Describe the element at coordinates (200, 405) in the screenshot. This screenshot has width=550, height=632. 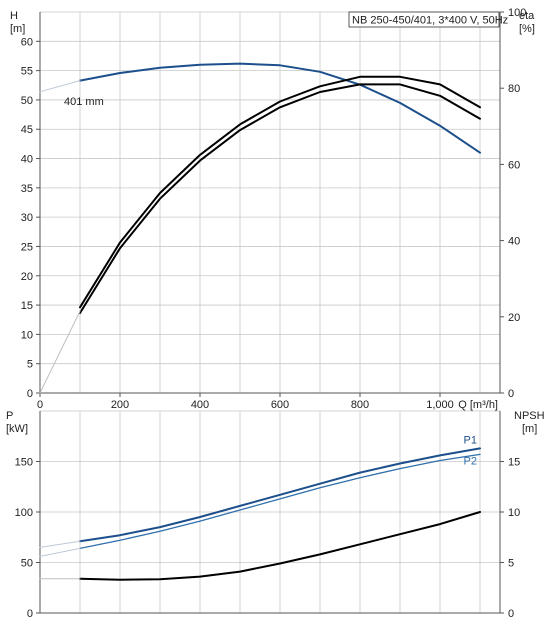
I see `q-tick-label: 400` at that location.